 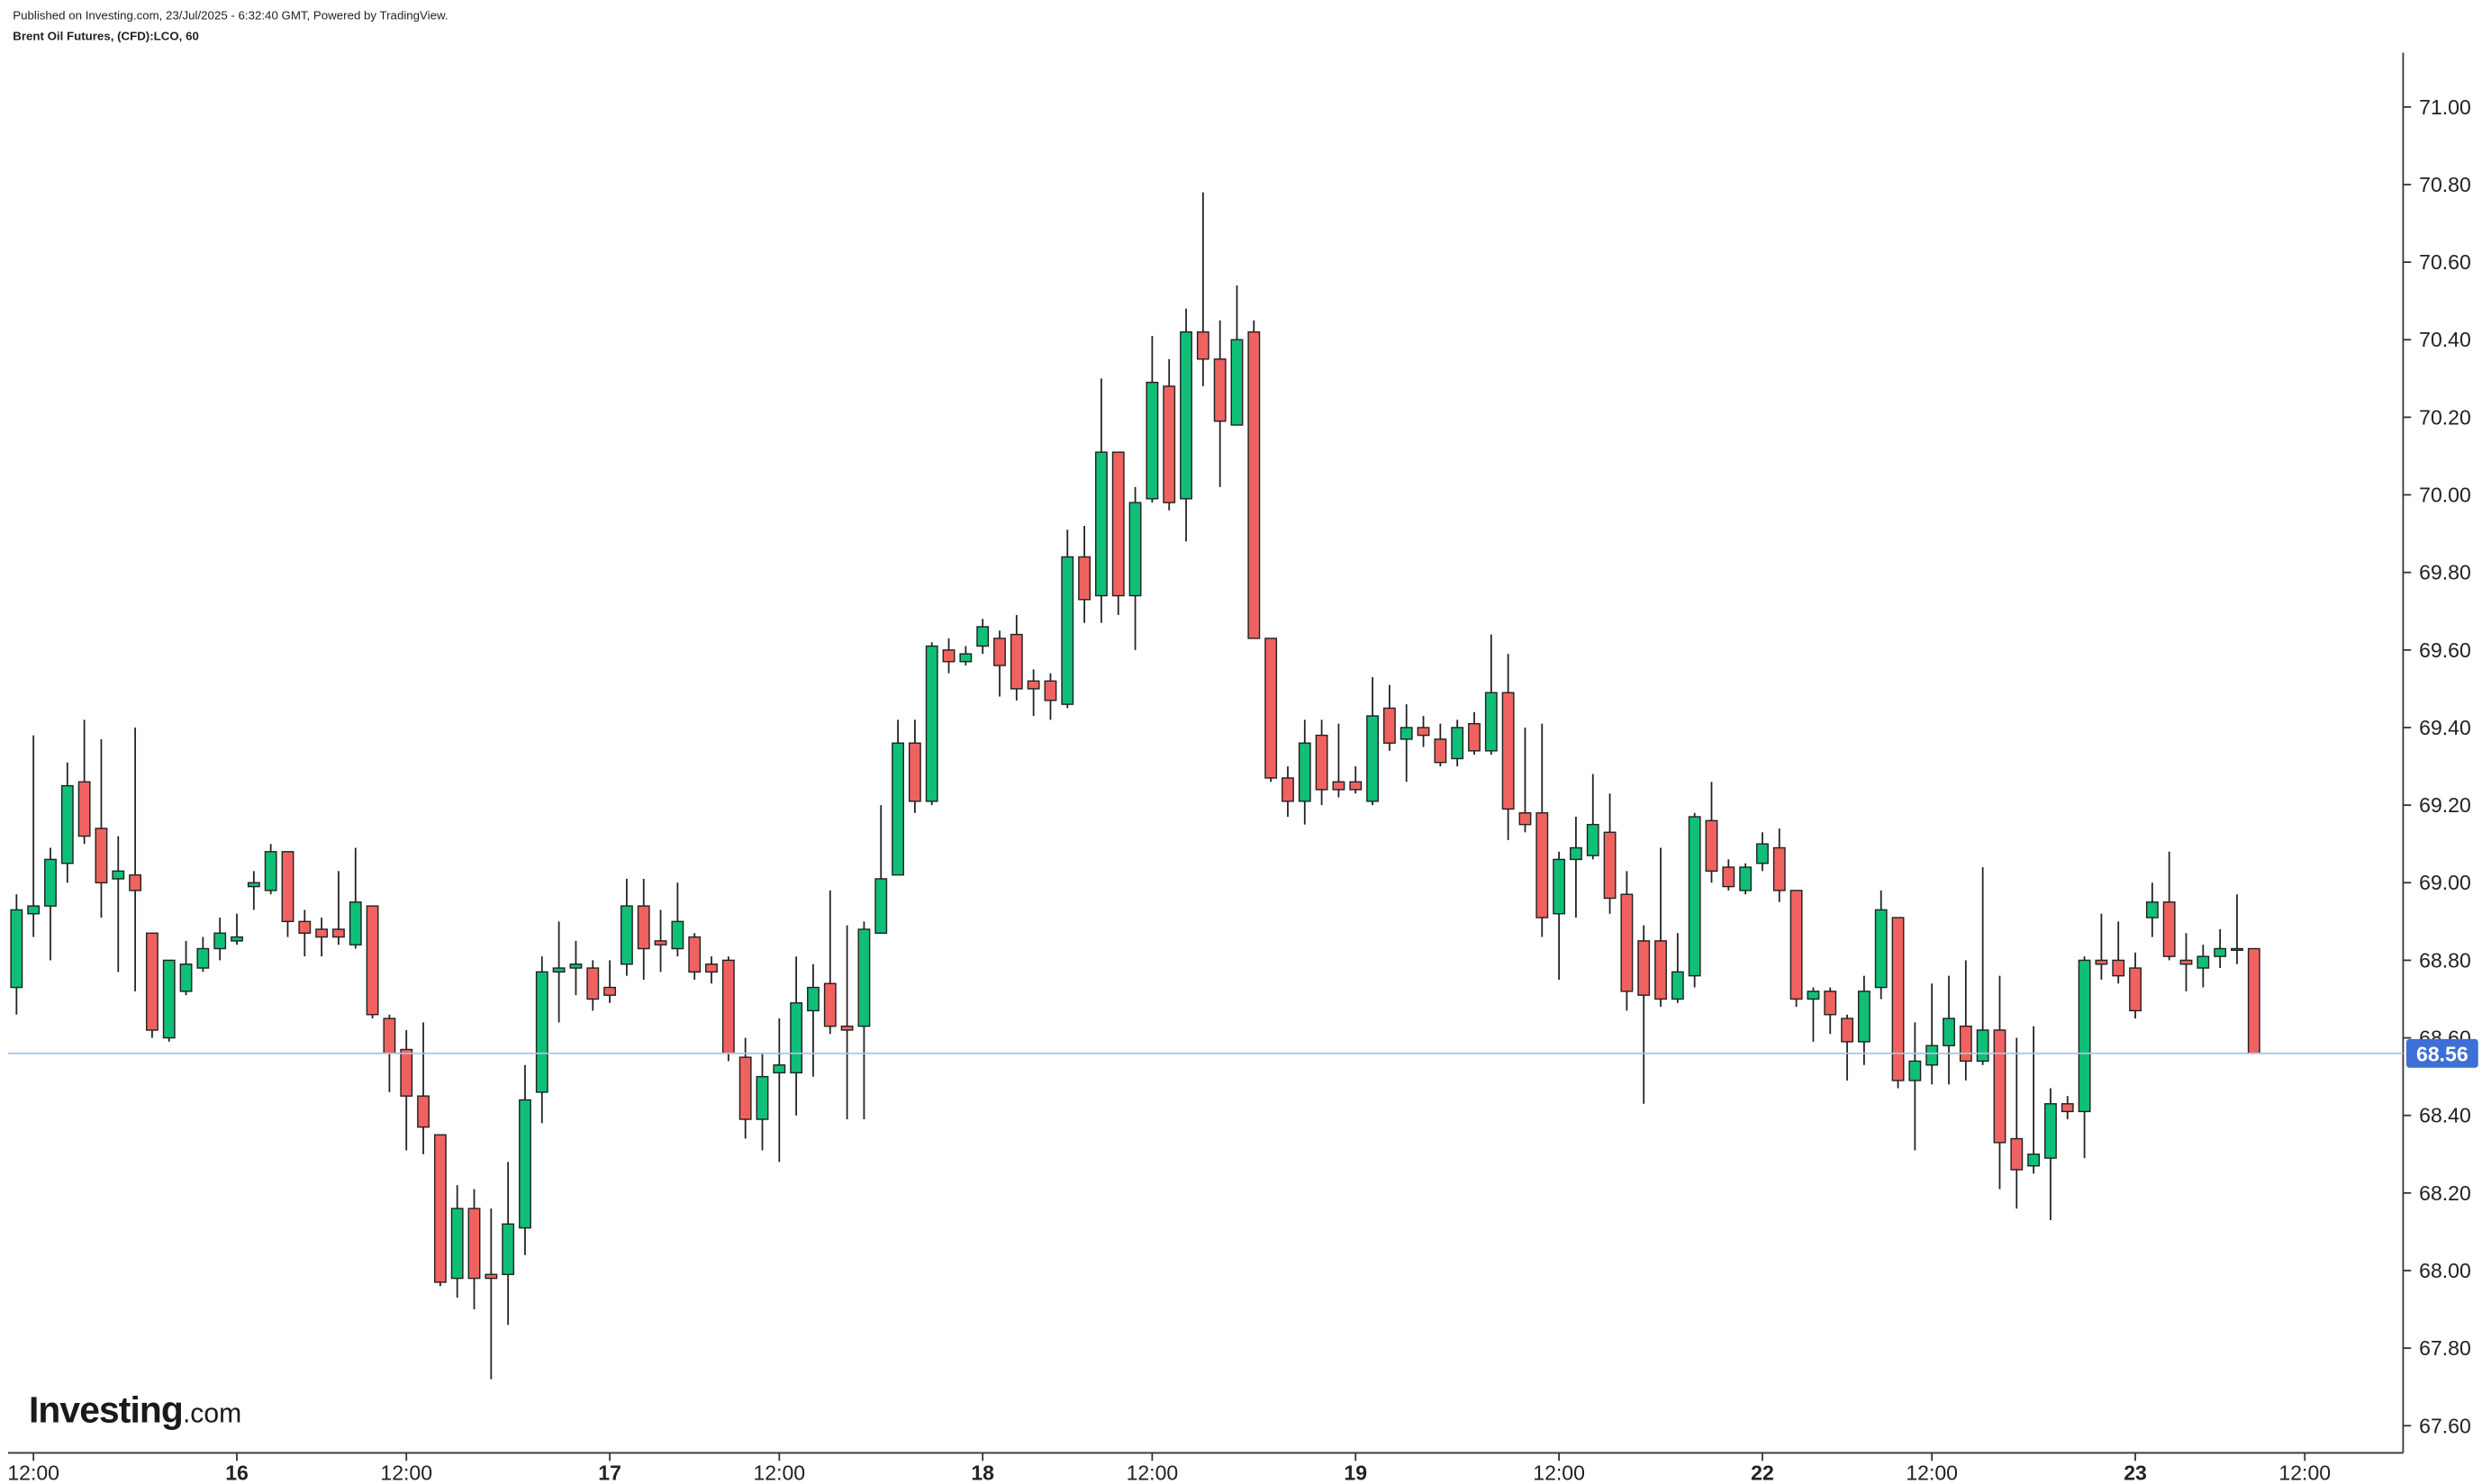 I want to click on last-price-box, so click(x=2441, y=1053).